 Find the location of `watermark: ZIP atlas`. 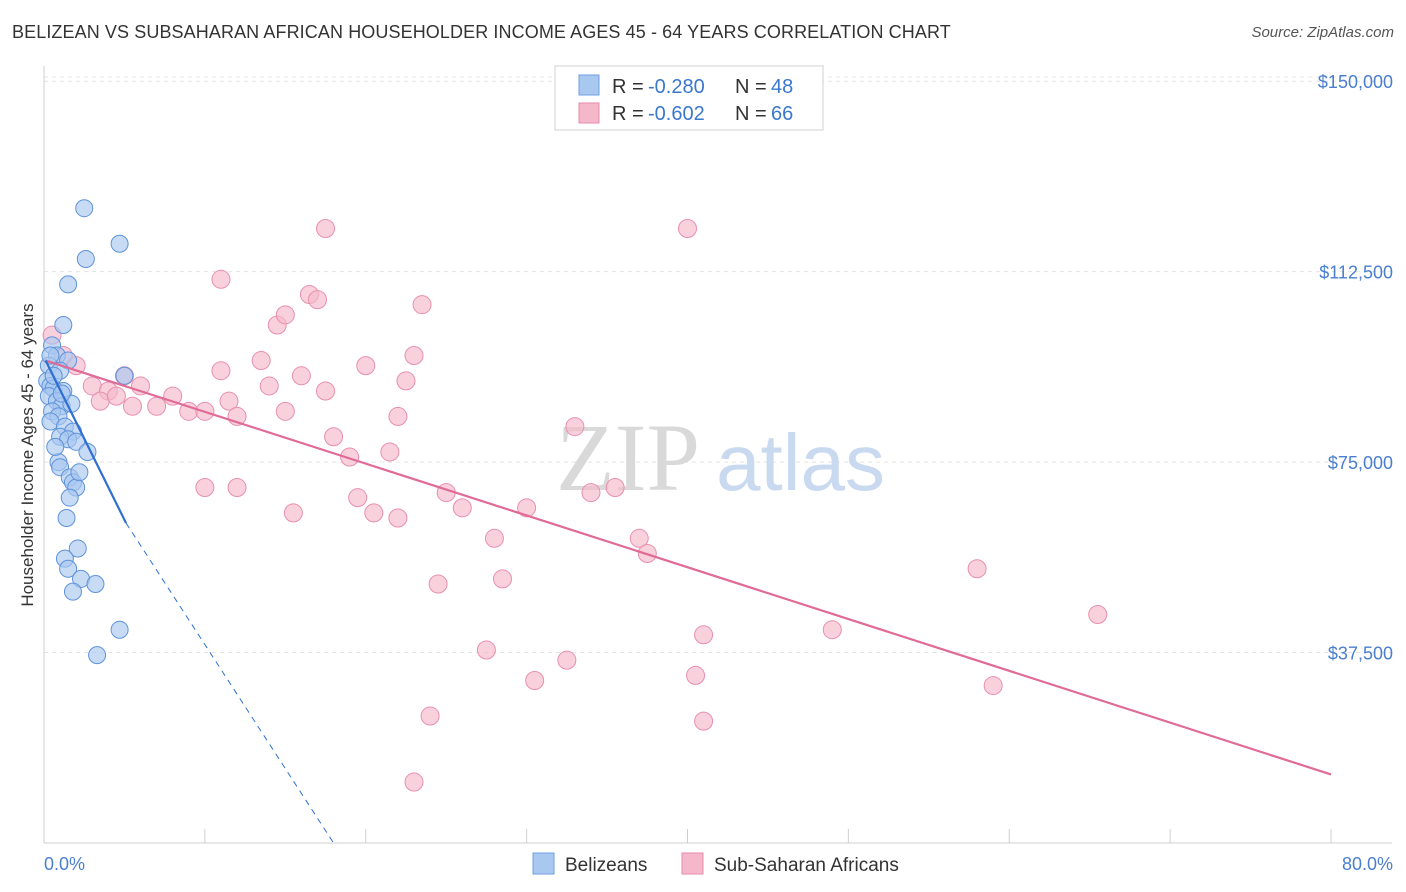

watermark: ZIP atlas is located at coordinates (720, 457).